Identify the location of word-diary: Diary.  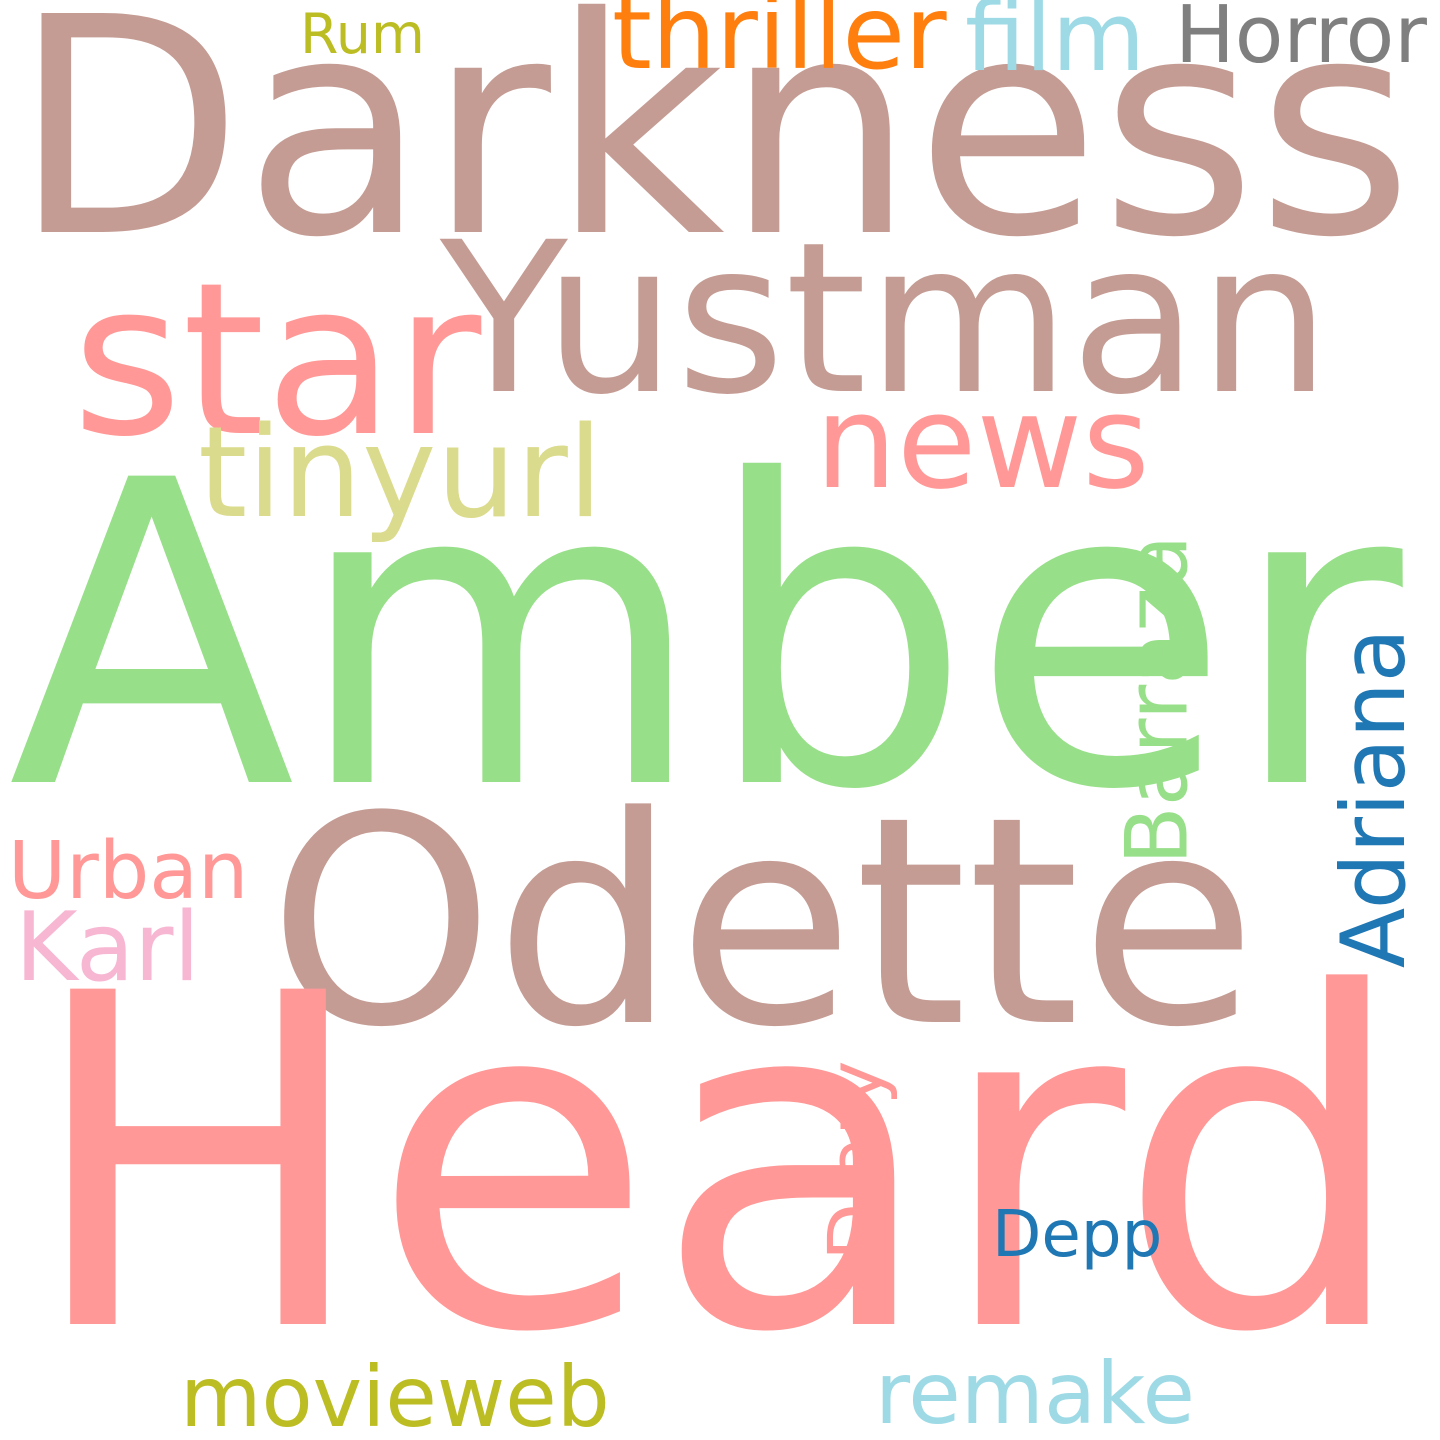
(855, 1160).